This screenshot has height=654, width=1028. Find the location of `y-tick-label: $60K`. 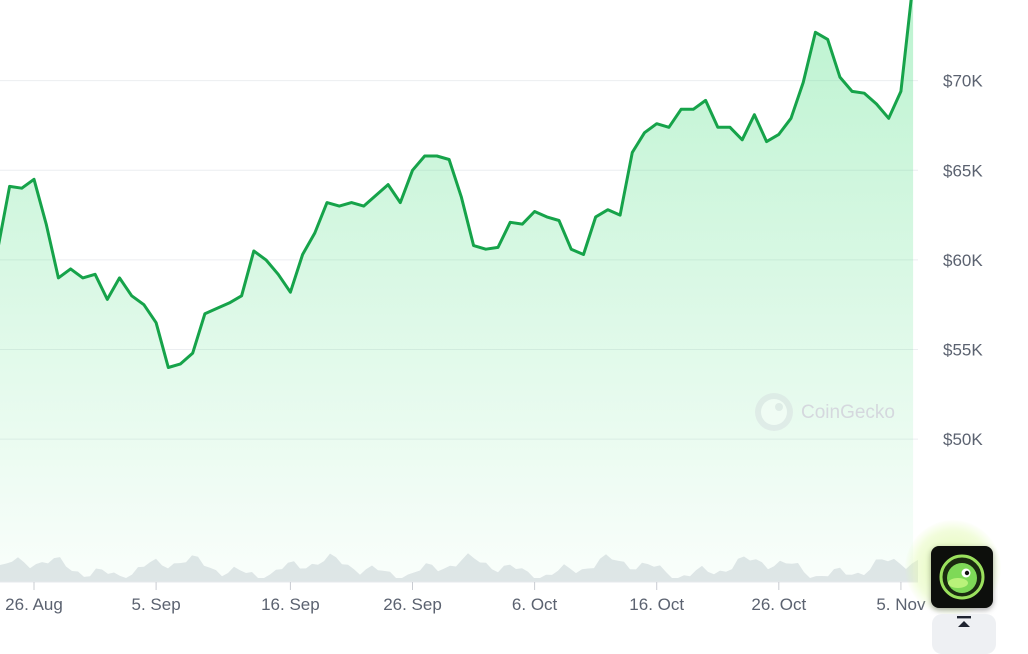

y-tick-label: $60K is located at coordinates (963, 260).